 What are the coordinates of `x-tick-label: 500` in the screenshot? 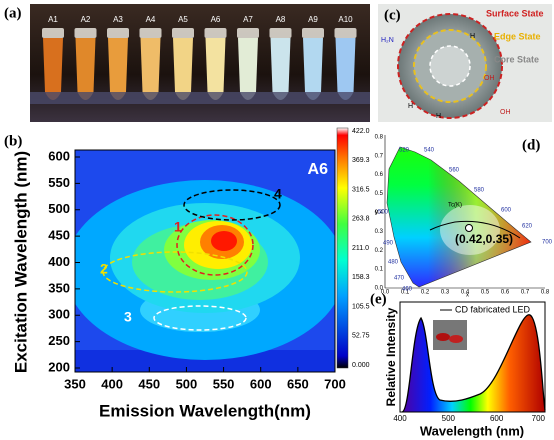 It's located at (449, 418).